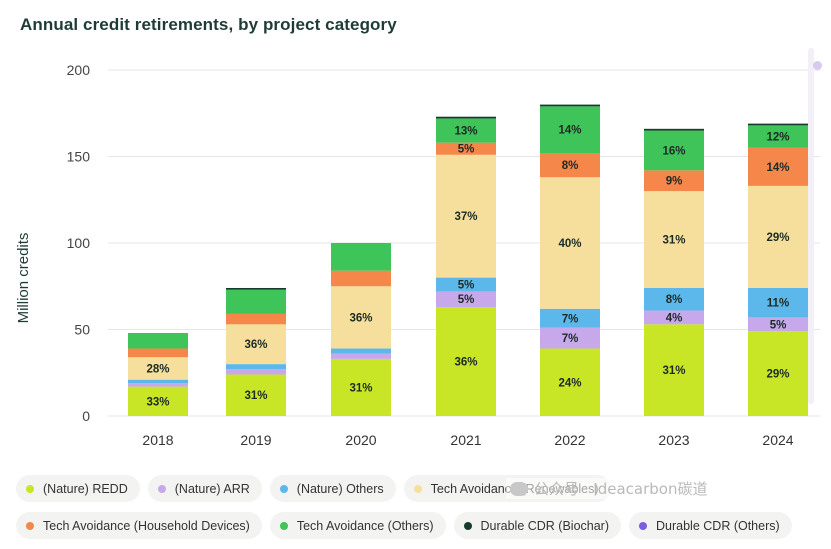 Image resolution: width=831 pixels, height=549 pixels. I want to click on data-label: 16%, so click(673, 151).